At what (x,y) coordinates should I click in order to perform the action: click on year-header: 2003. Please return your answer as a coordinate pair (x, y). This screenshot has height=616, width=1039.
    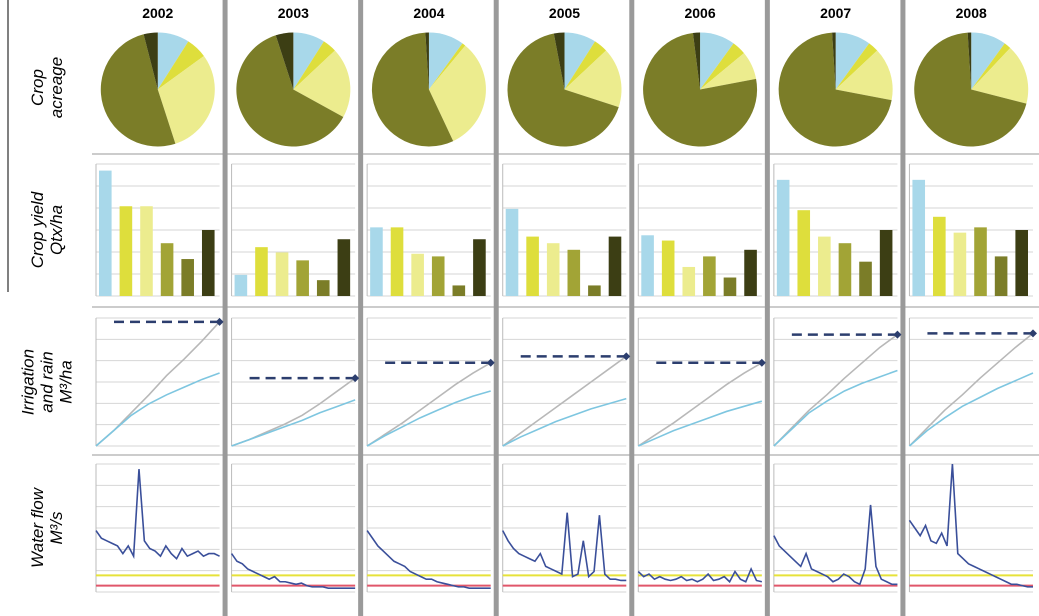
    Looking at the image, I should click on (293, 13).